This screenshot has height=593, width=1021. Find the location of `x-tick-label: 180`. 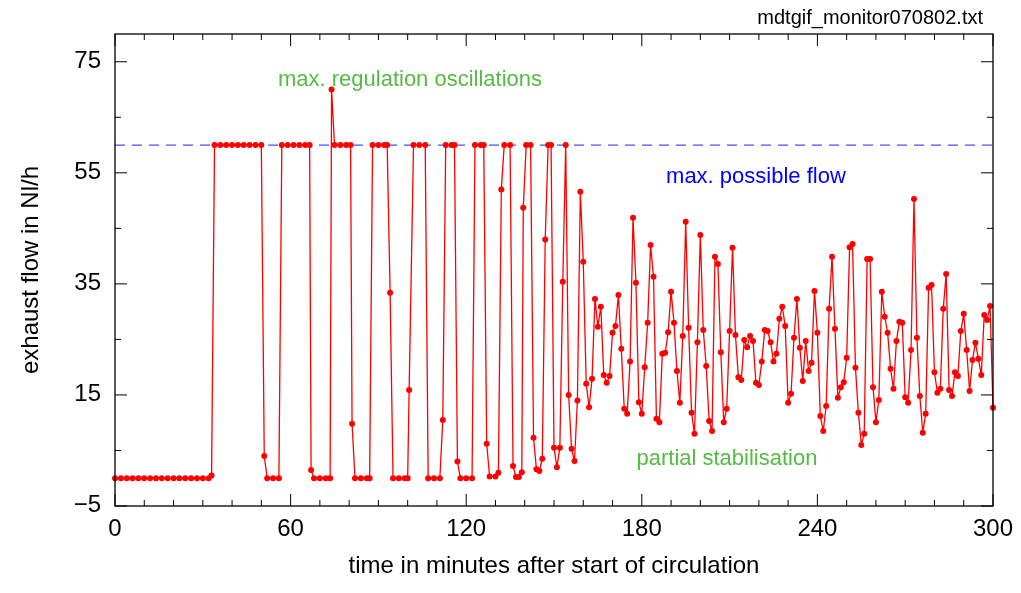

x-tick-label: 180 is located at coordinates (641, 527).